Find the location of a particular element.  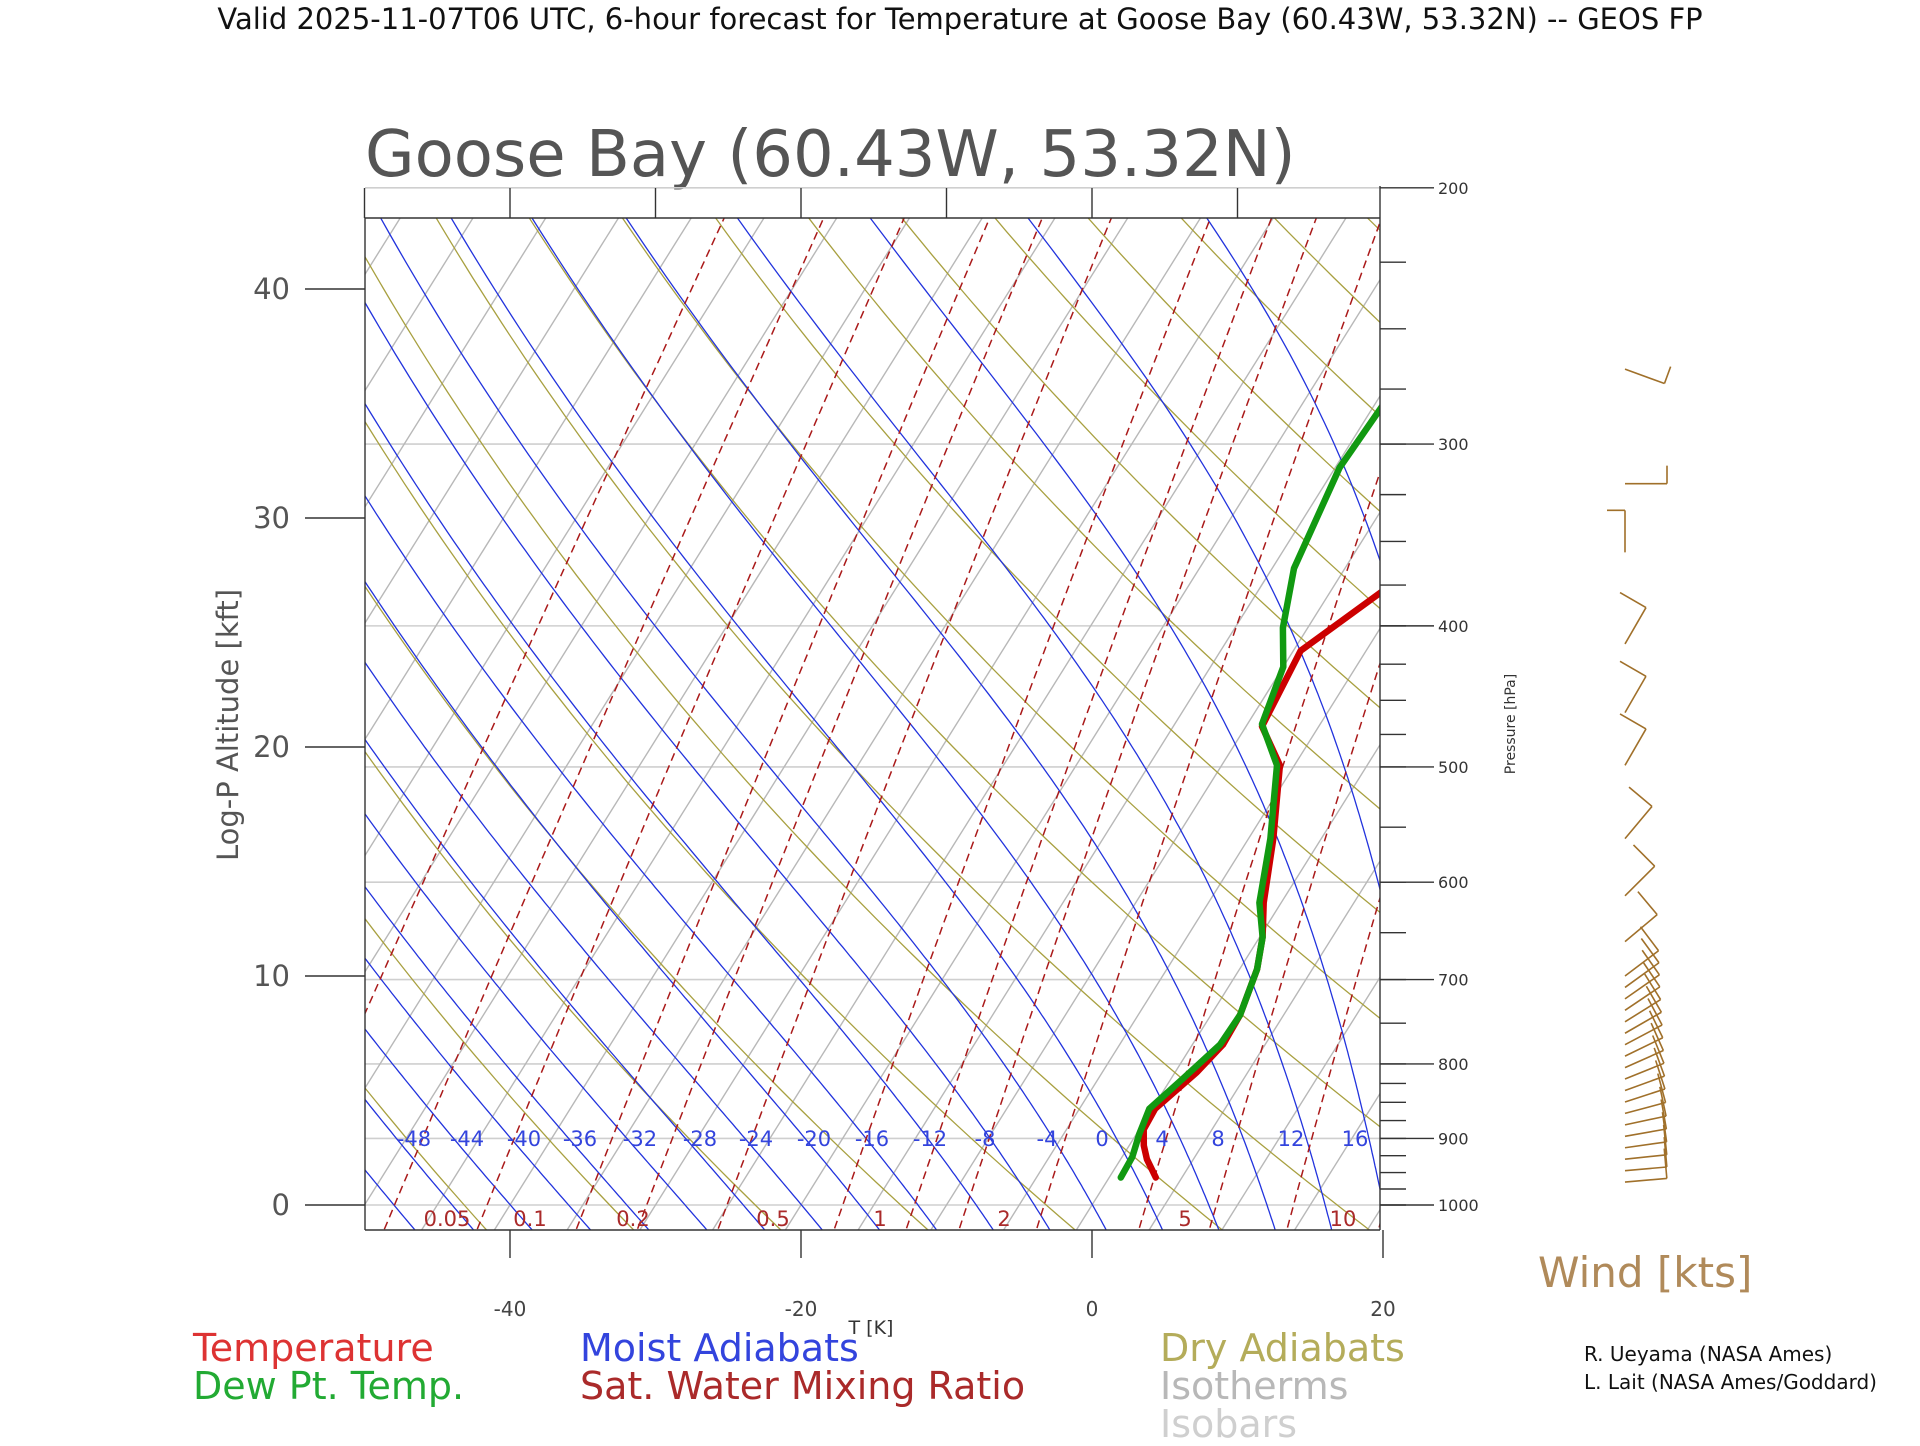

mixing-ratio-label: 10 is located at coordinates (1343, 1219).